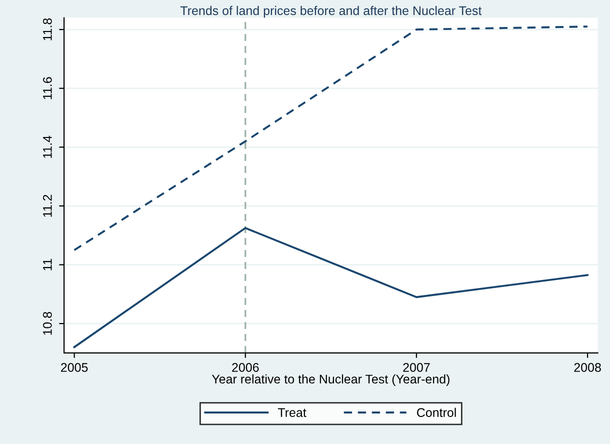 The height and width of the screenshot is (444, 610). I want to click on y-tick-label: 11.4, so click(47, 147).